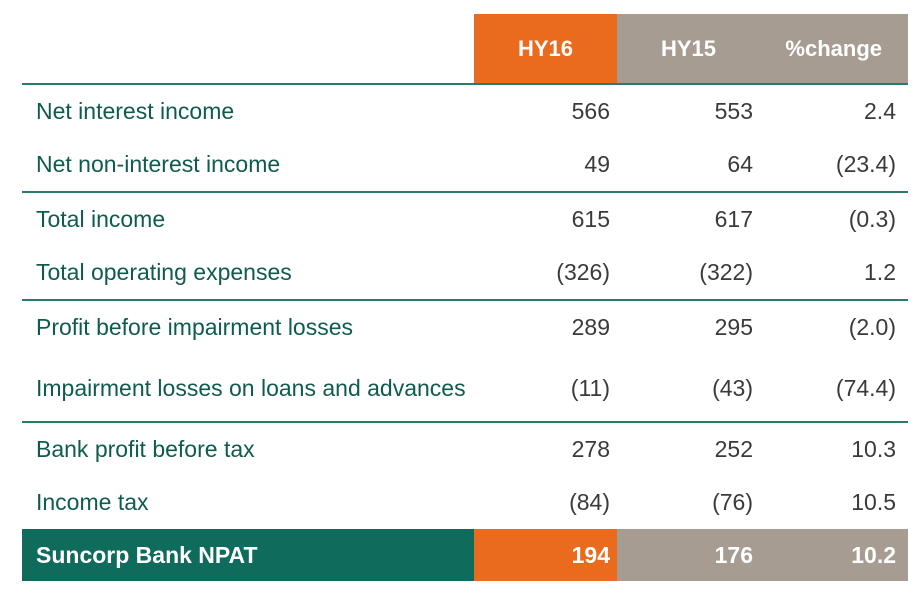 This screenshot has height=594, width=919. I want to click on total-hy16: 194, so click(545, 555).